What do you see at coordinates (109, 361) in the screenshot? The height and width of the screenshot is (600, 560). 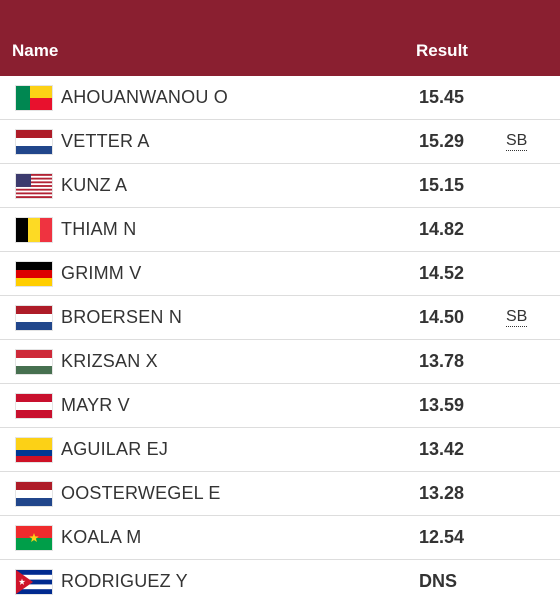 I see `athlete-name: KRIZSAN X` at bounding box center [109, 361].